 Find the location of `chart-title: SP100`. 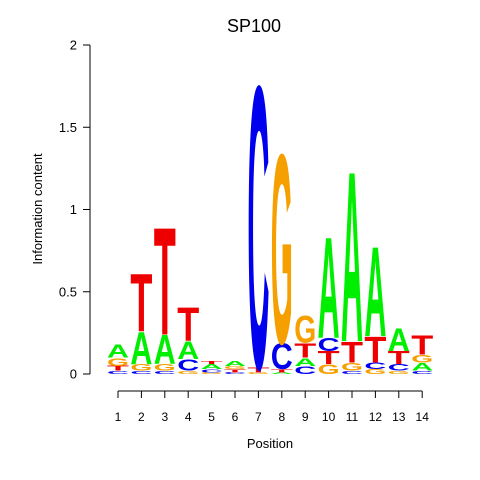

chart-title: SP100 is located at coordinates (254, 26).